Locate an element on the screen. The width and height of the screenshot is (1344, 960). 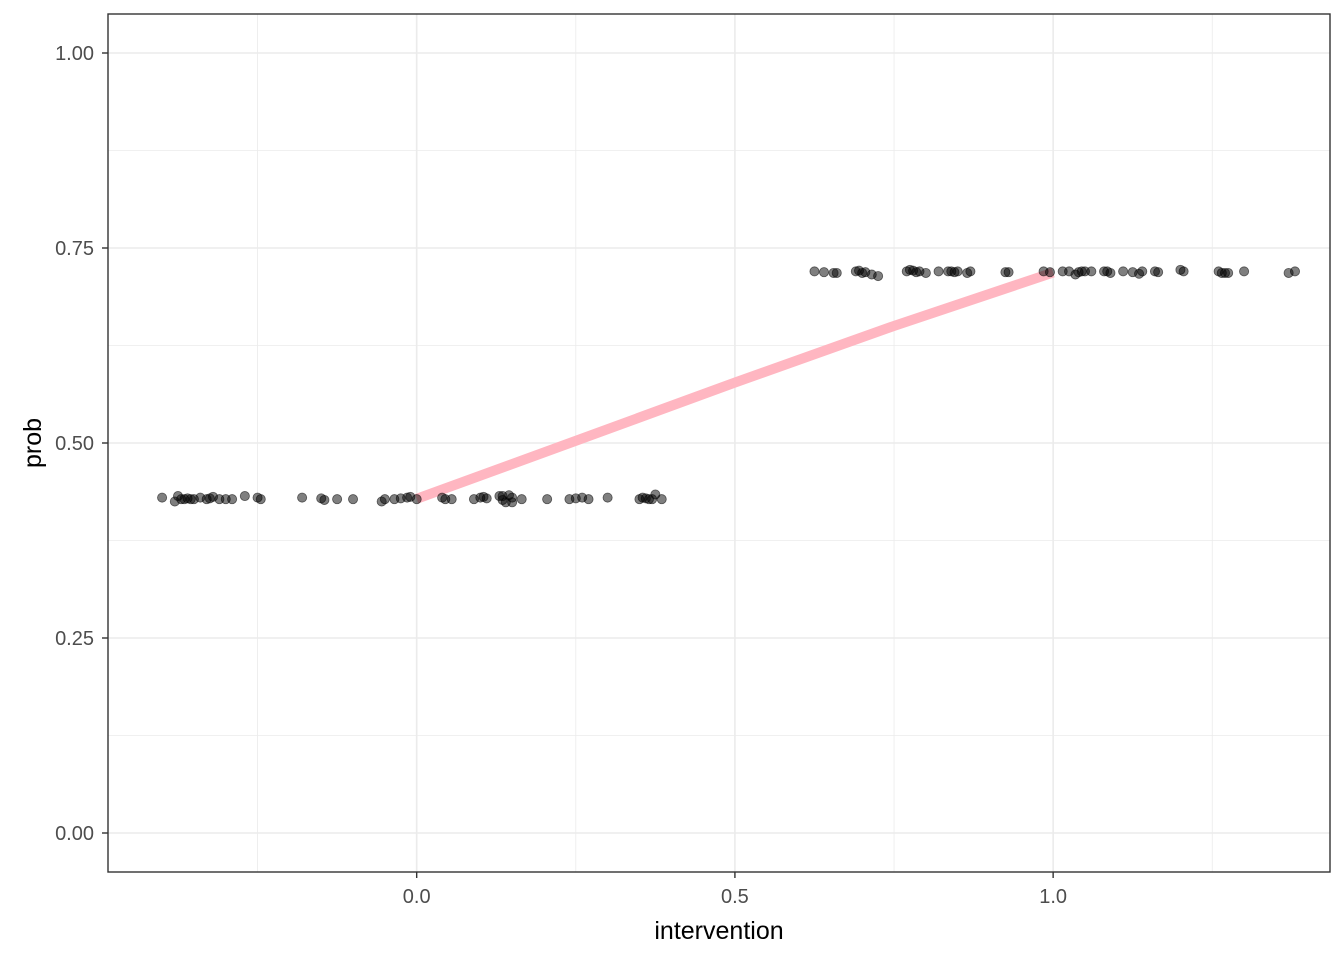
x-tick-label: 0.5 is located at coordinates (735, 897).